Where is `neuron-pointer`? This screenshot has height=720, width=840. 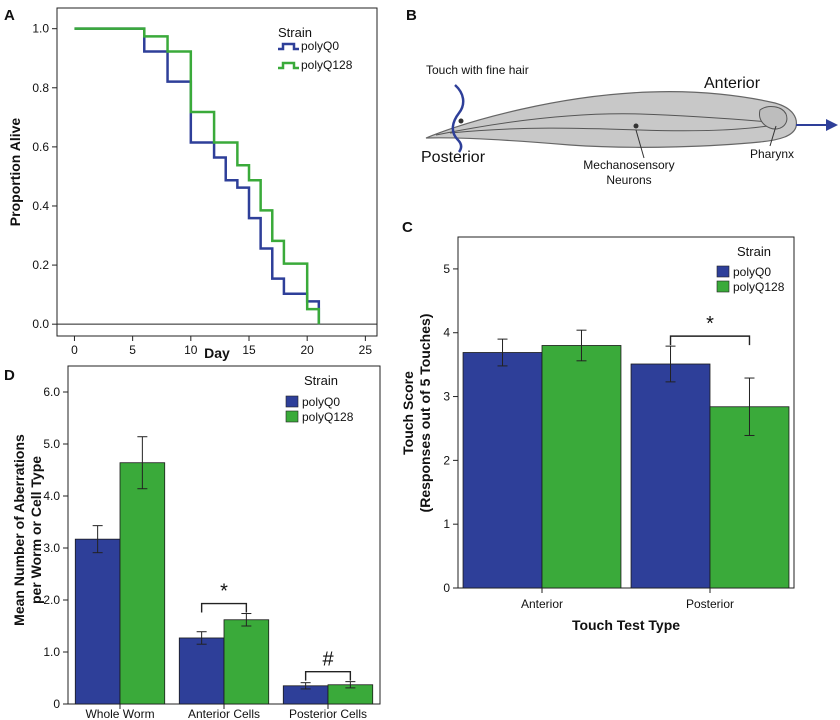
neuron-pointer is located at coordinates (640, 144).